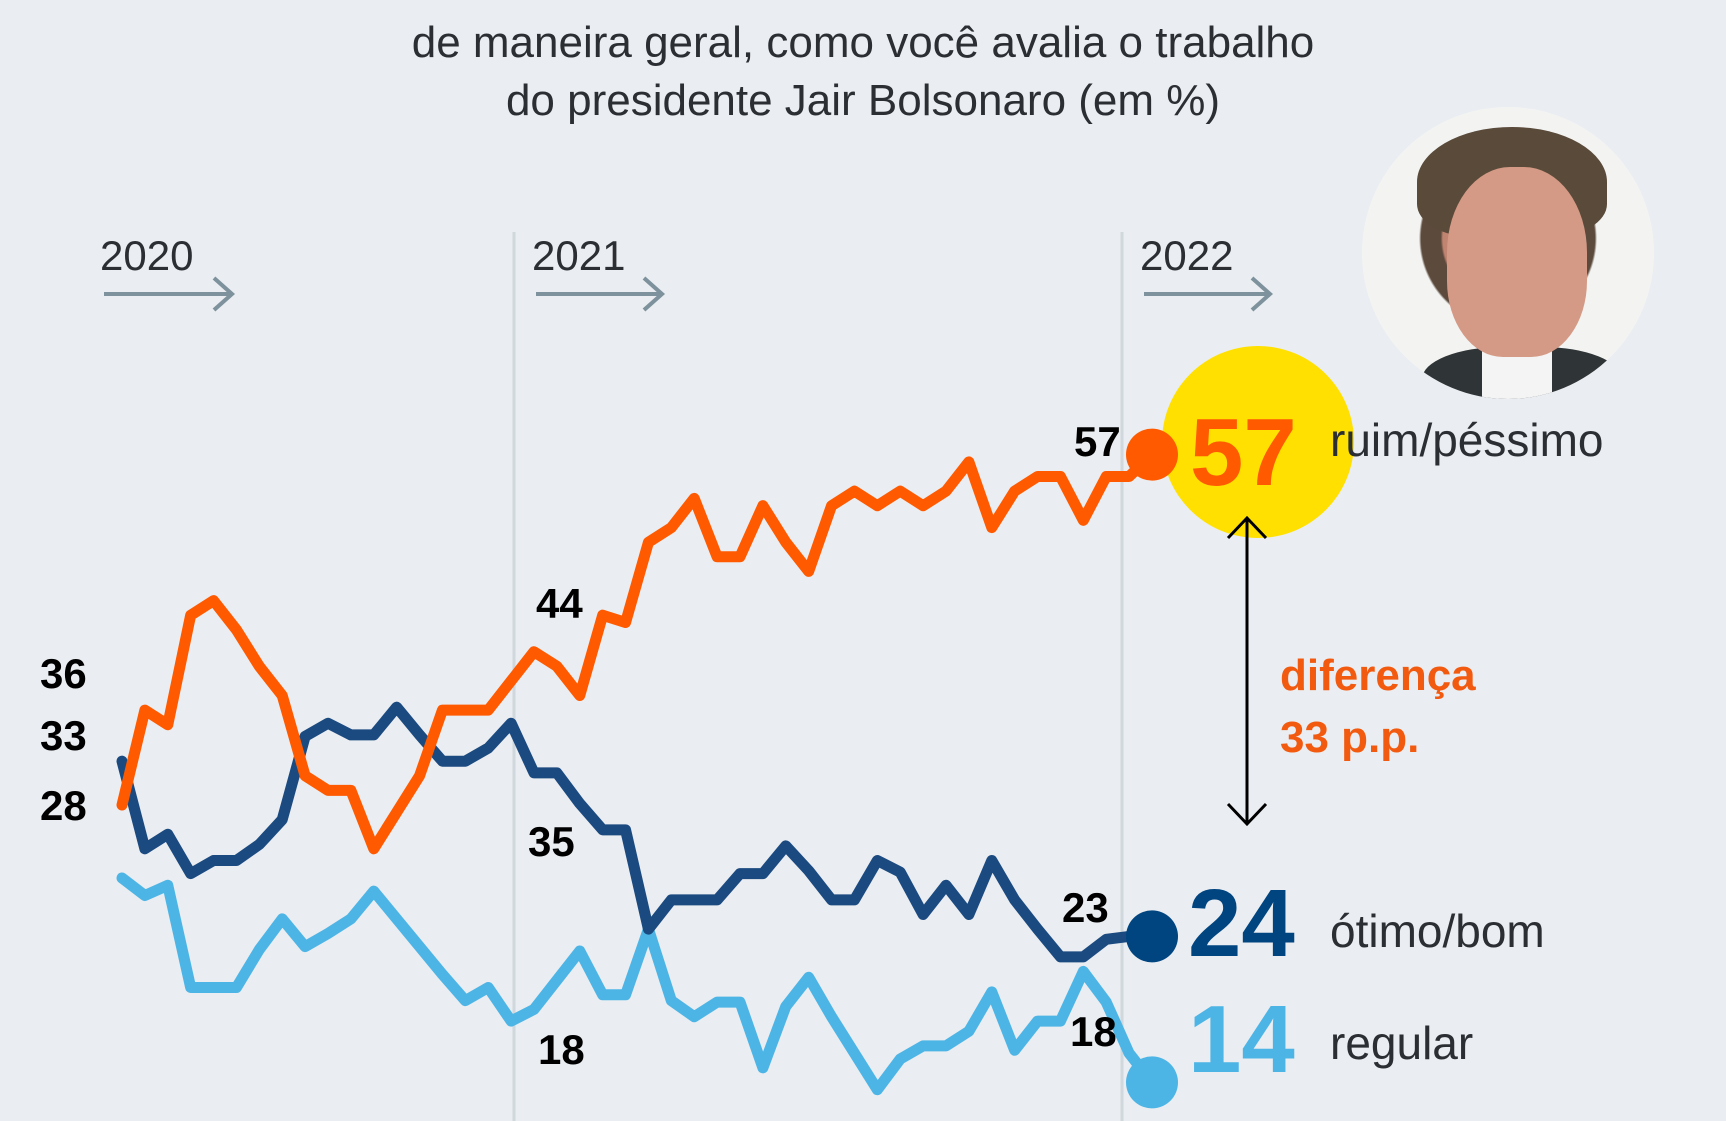  What do you see at coordinates (601, 294) in the screenshot?
I see `year-arrow-2021` at bounding box center [601, 294].